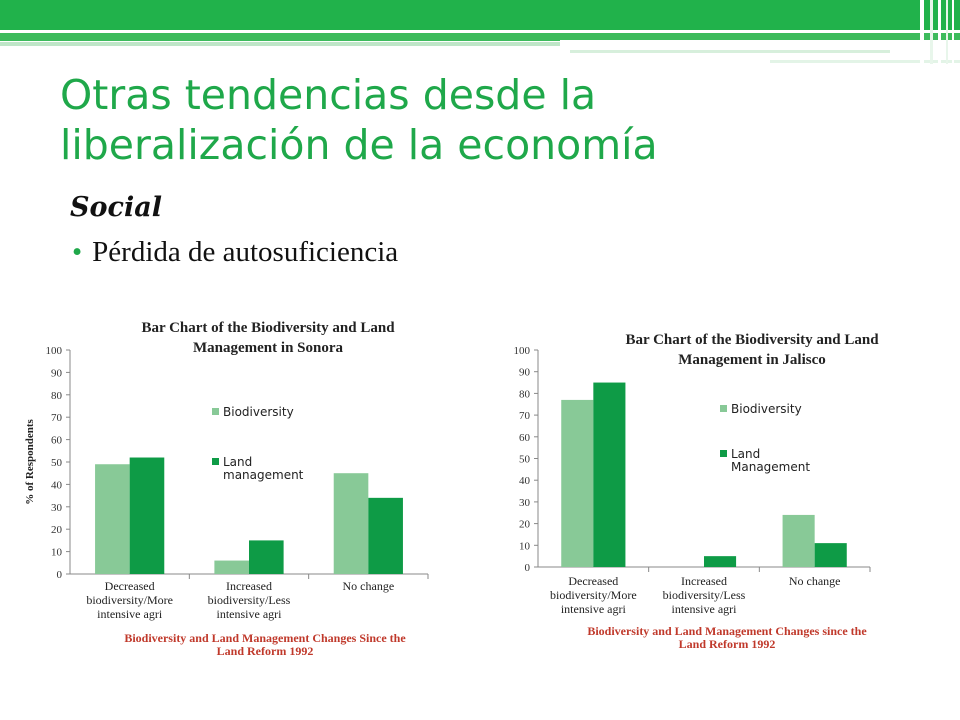  Describe the element at coordinates (770, 467) in the screenshot. I see `legend-label: Management` at that location.